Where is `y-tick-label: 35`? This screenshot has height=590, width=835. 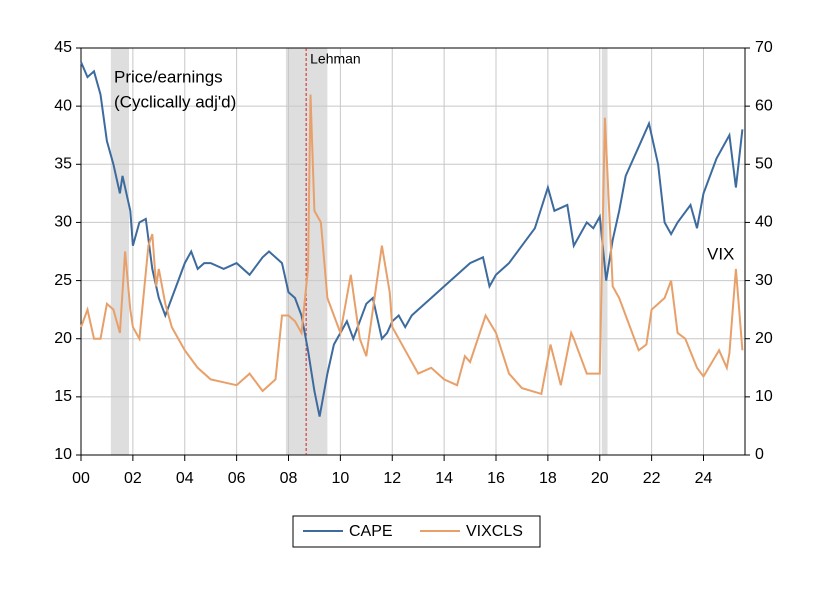
y-tick-label: 35 is located at coordinates (63, 164).